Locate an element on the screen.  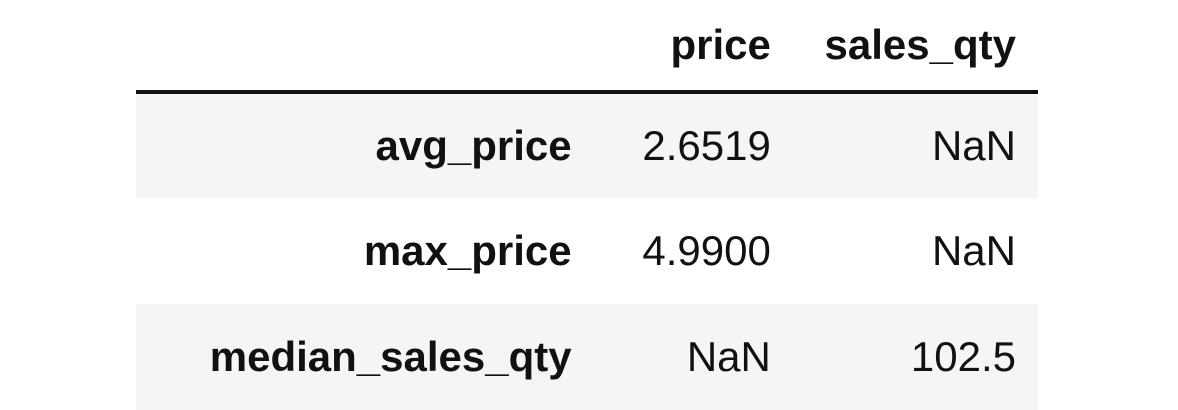
column-header-price: price is located at coordinates (672, 47).